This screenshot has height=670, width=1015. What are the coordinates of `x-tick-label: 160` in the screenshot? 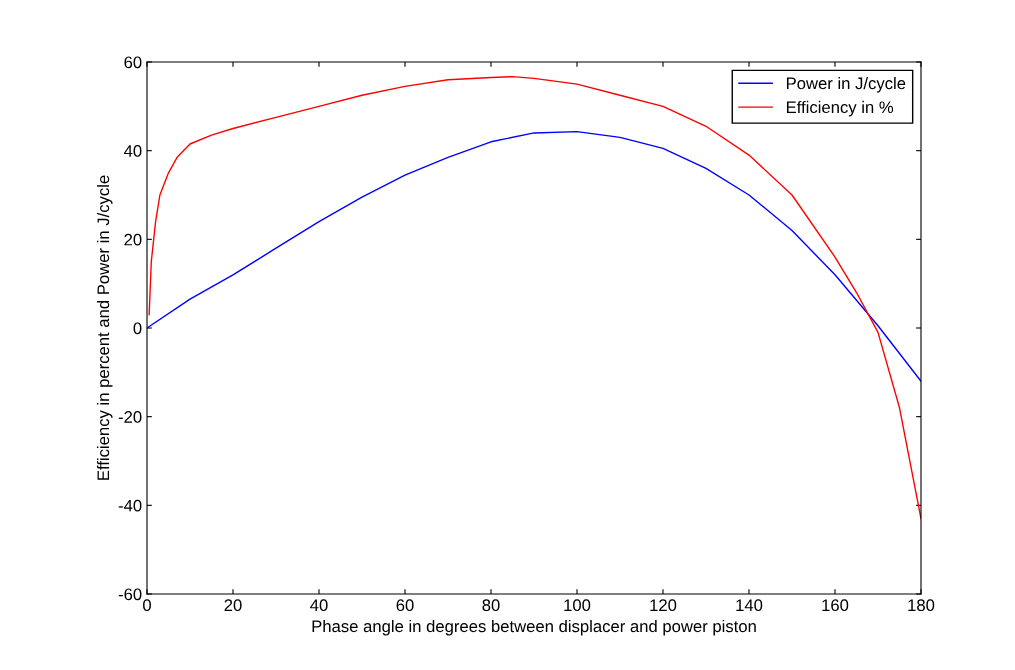 It's located at (835, 605).